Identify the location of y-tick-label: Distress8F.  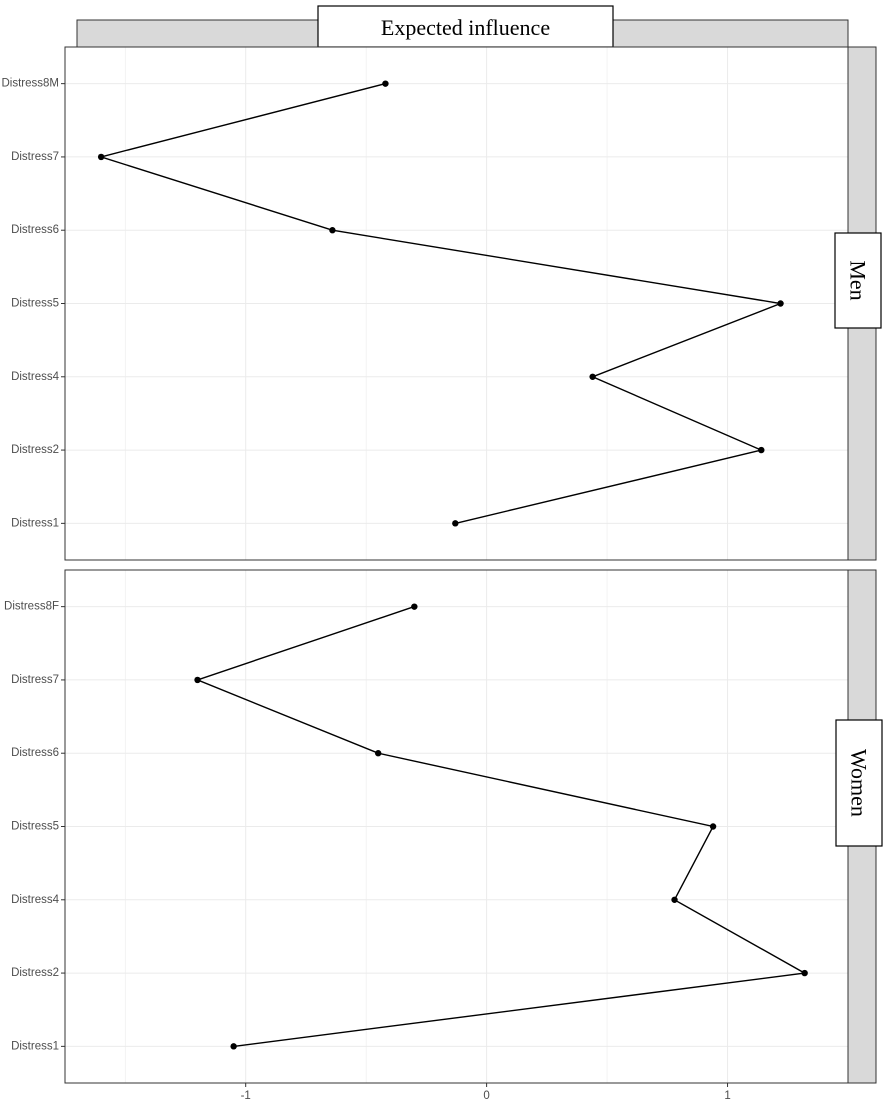
(31, 607).